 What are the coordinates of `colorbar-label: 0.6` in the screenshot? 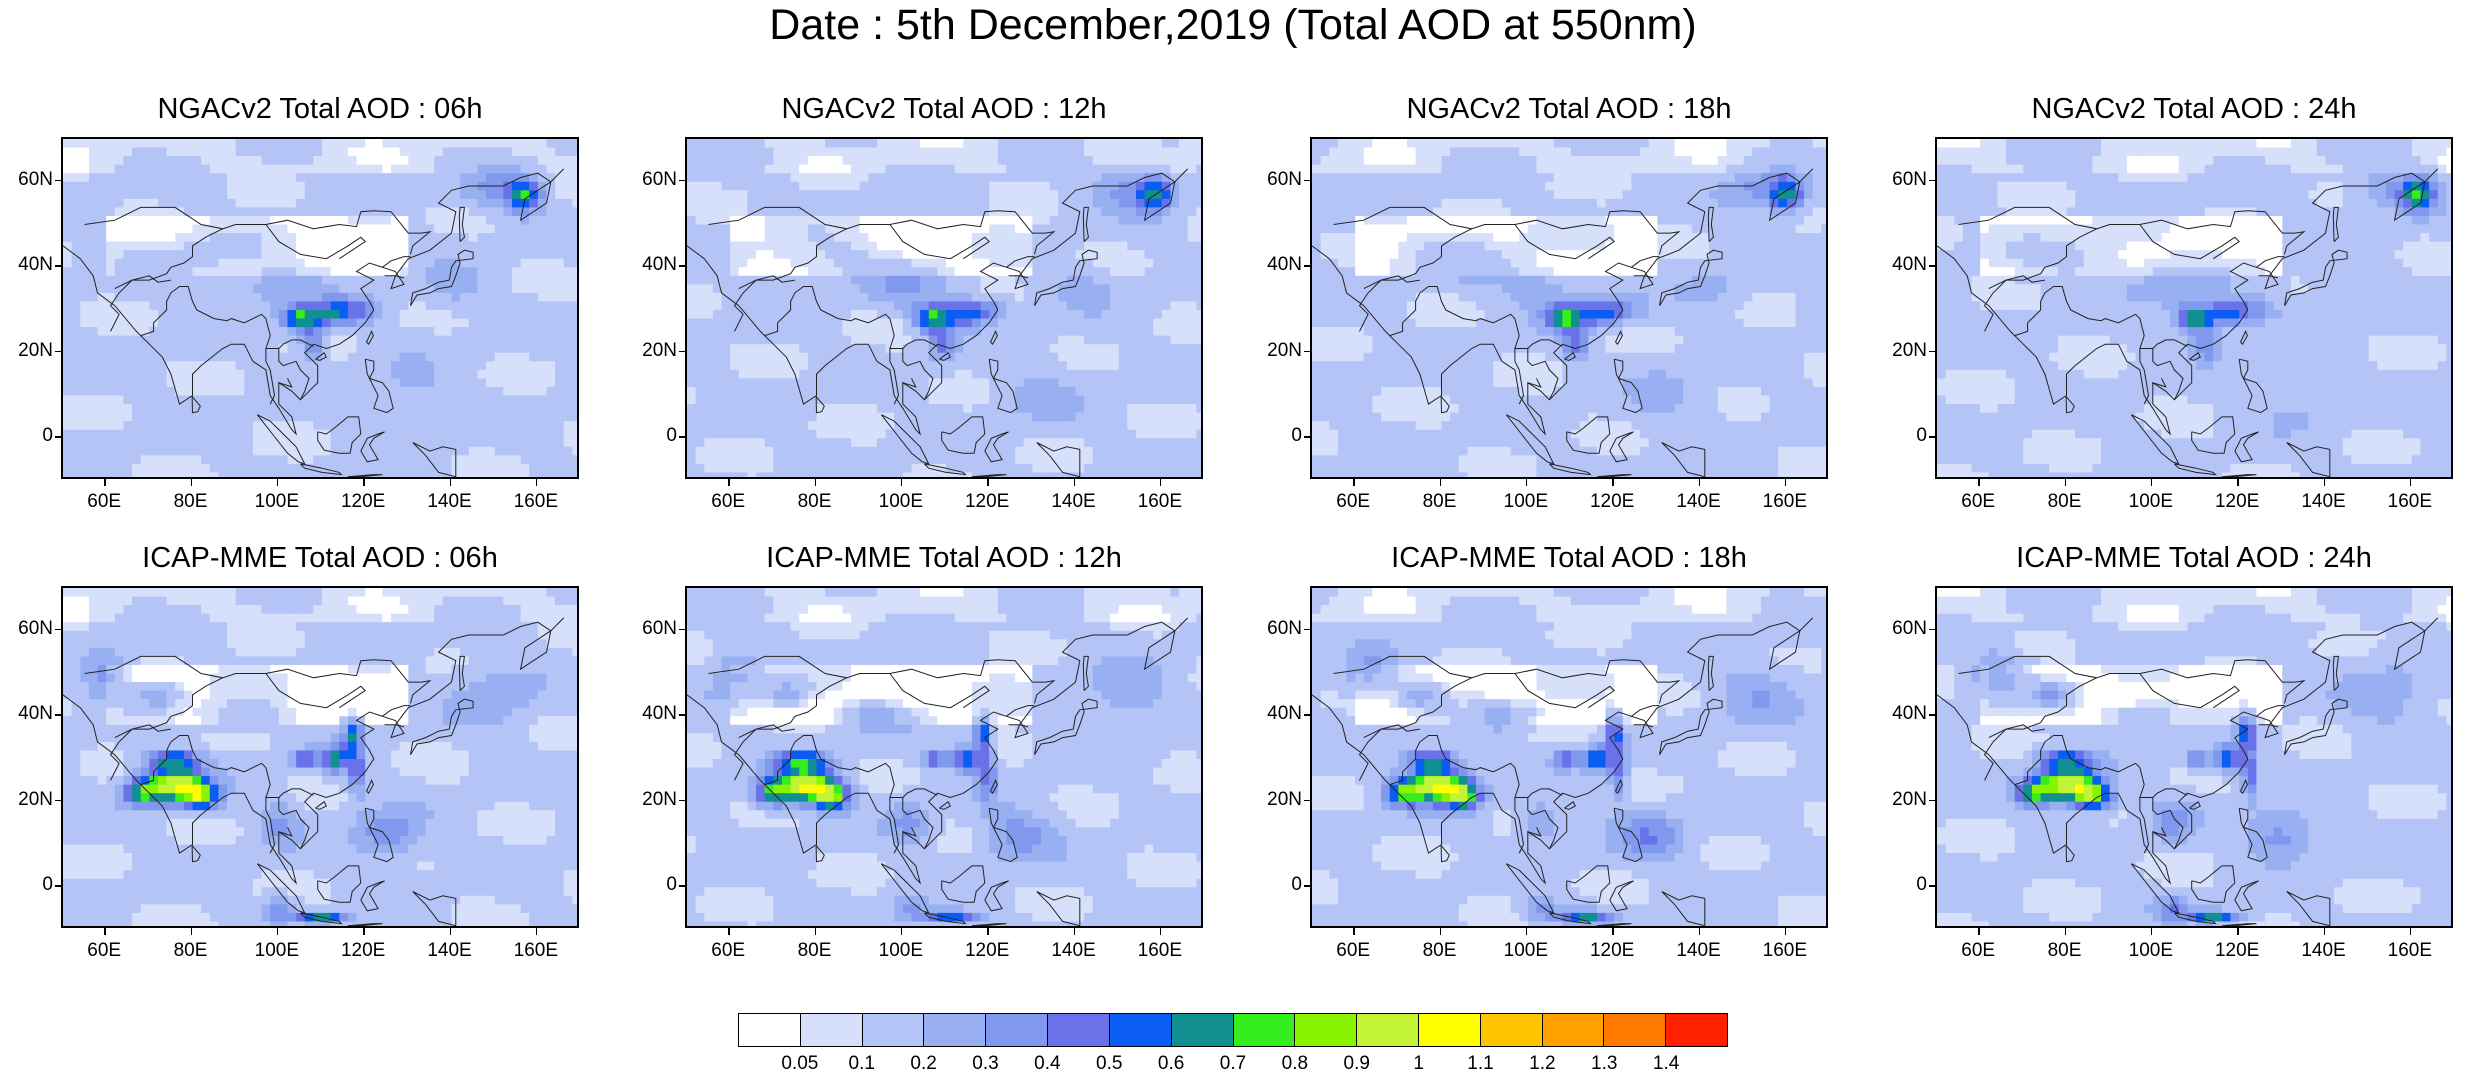 It's located at (1171, 1064).